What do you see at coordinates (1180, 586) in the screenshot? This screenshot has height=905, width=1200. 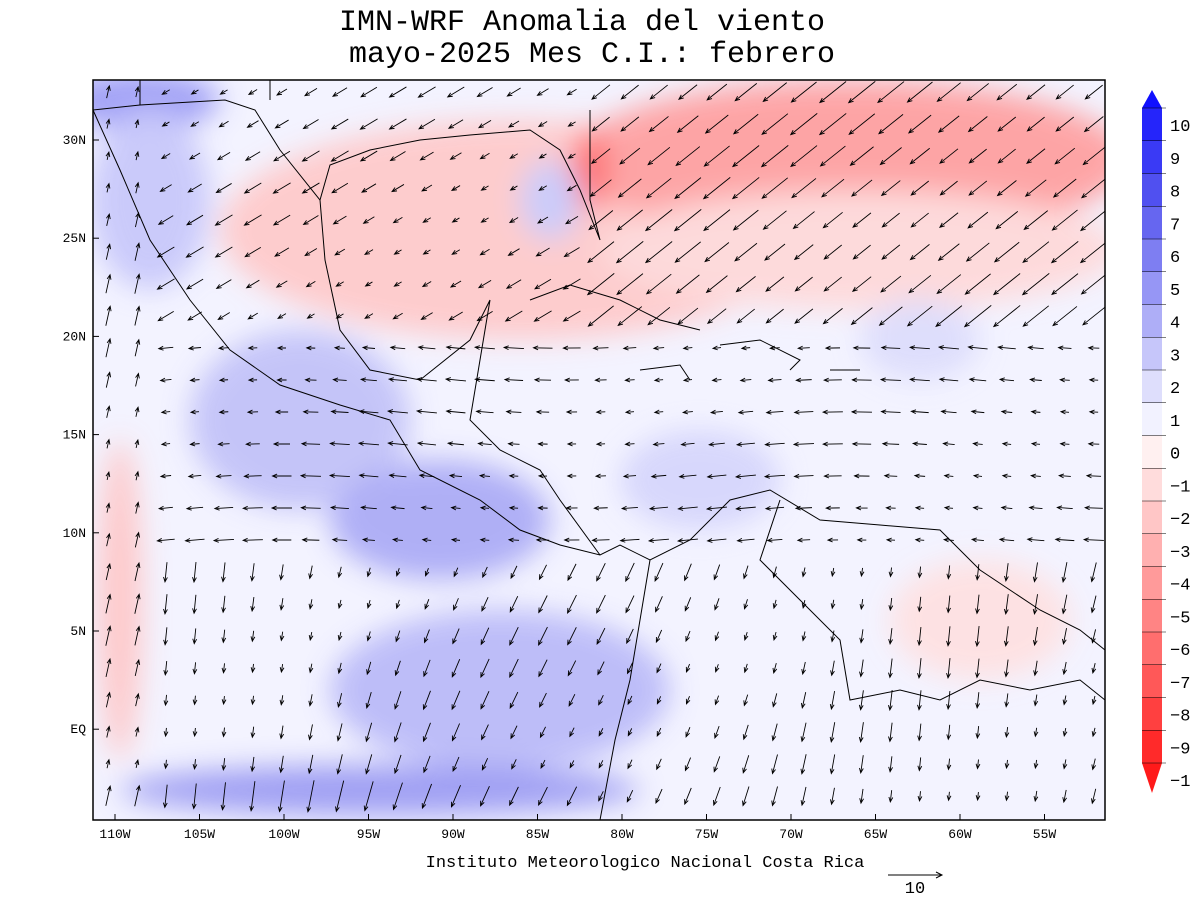 I see `colorbar-label: −4` at bounding box center [1180, 586].